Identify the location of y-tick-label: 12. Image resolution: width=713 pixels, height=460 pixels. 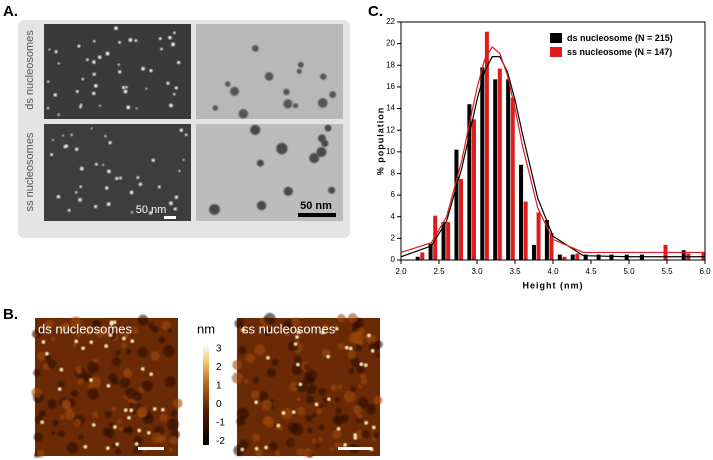
(390, 129).